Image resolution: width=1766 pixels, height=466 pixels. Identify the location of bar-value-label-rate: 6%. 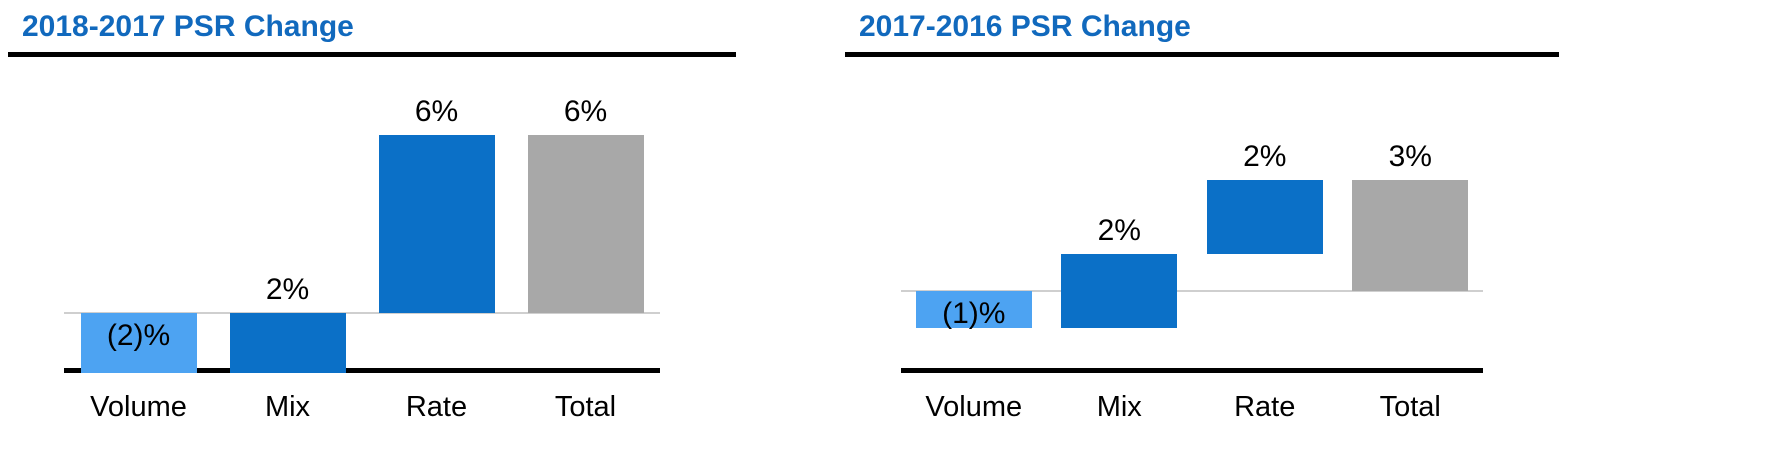
(436, 111).